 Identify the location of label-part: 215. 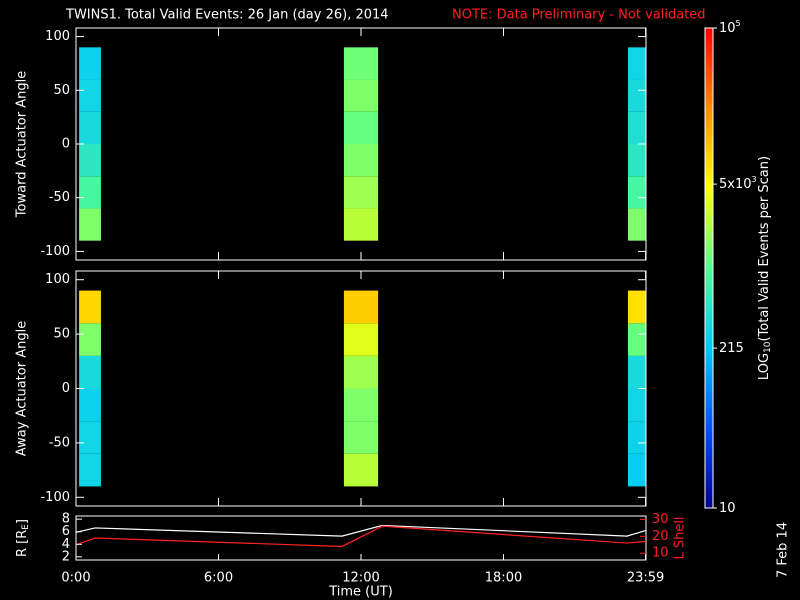
(731, 348).